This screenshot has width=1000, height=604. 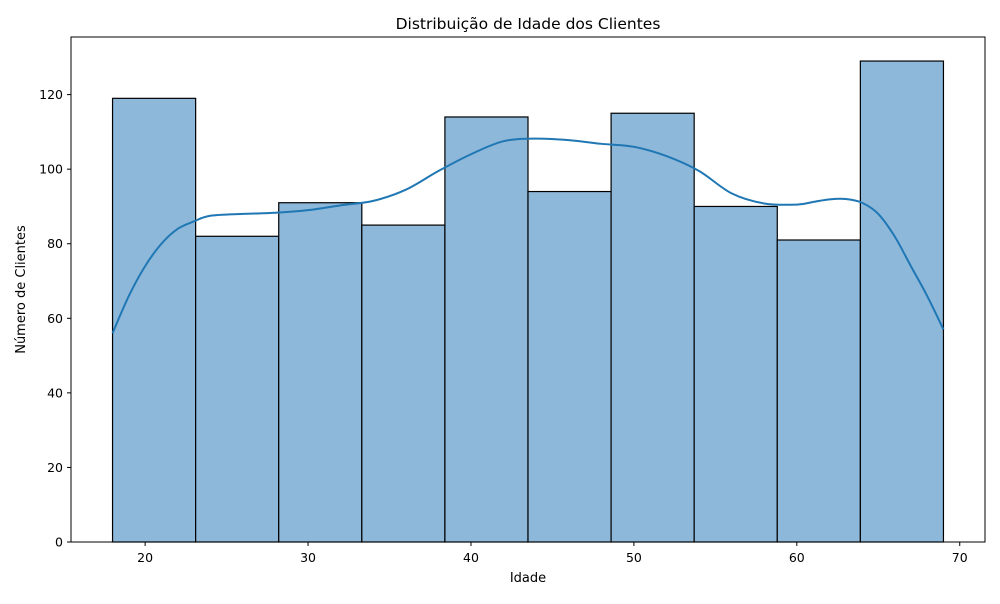 What do you see at coordinates (797, 557) in the screenshot?
I see `x-tick-label: 60` at bounding box center [797, 557].